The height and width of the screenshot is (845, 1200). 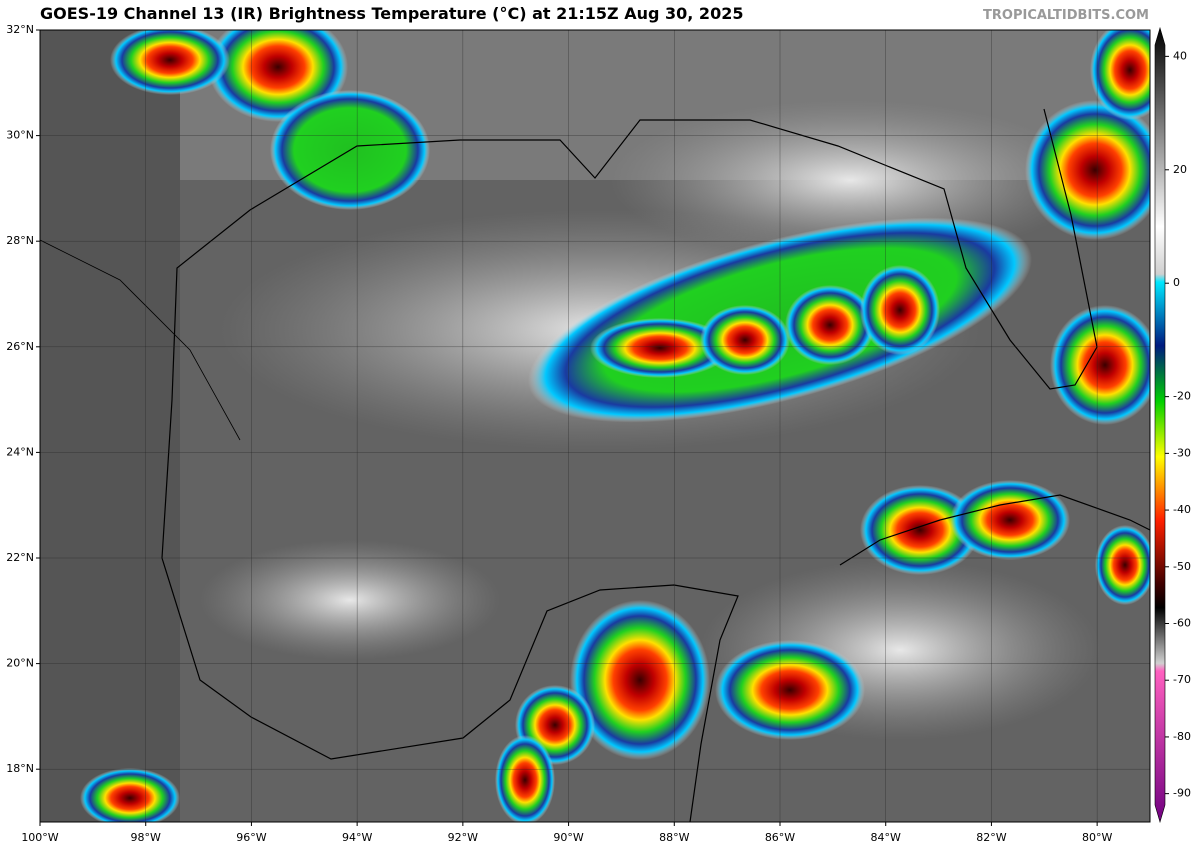 I want to click on lat-label: 32°N, so click(x=20, y=29).